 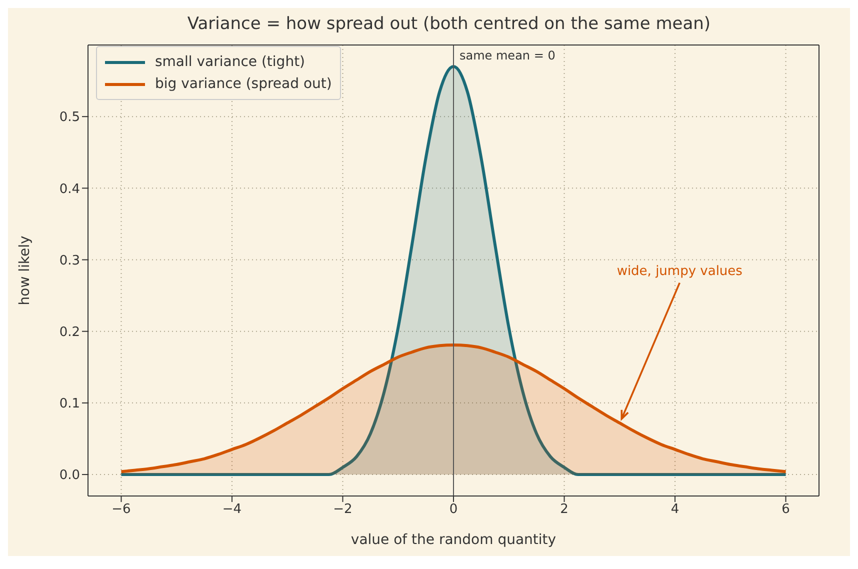 I want to click on annotation: wide, jumpy values, so click(x=679, y=271).